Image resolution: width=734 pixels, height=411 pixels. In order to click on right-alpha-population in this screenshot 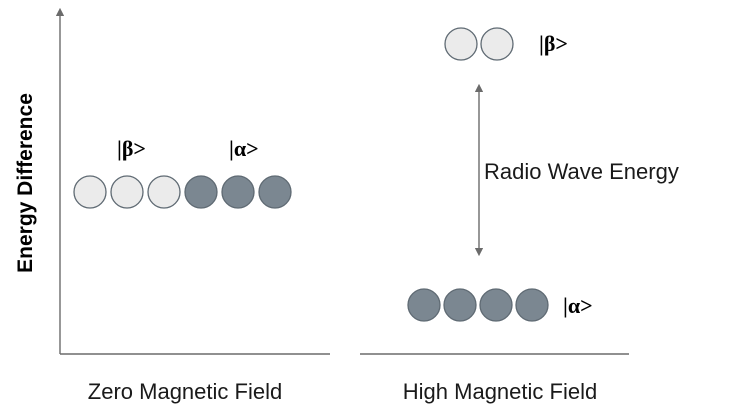, I will do `click(478, 305)`.